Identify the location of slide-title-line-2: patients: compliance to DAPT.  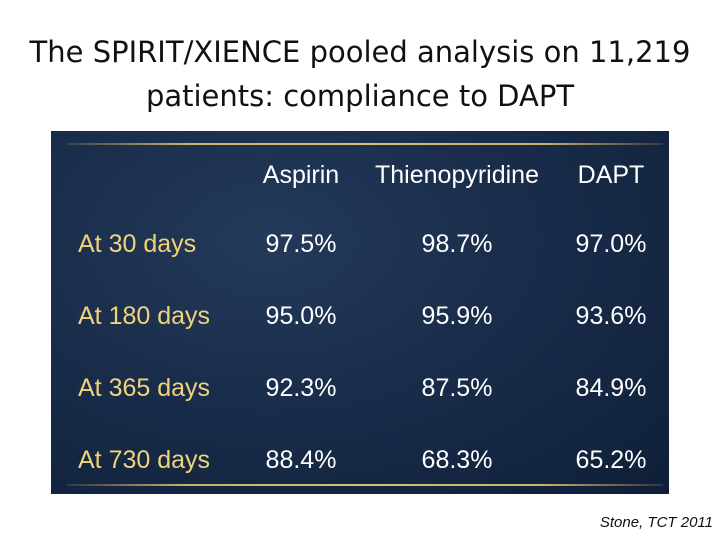
(360, 96).